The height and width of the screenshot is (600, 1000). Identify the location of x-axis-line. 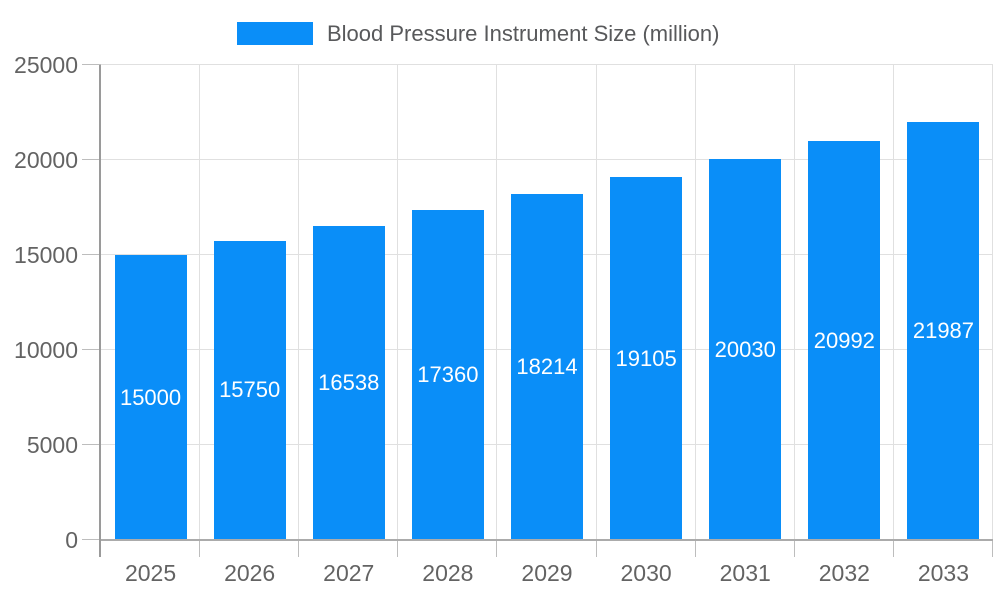
(547, 540).